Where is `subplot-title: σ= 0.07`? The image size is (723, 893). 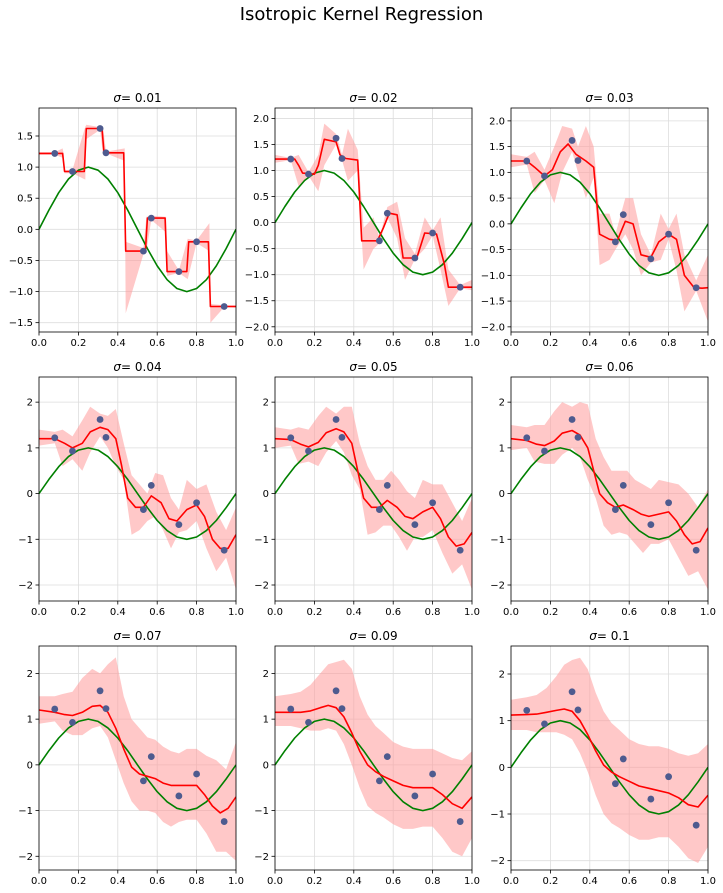 subplot-title: σ= 0.07 is located at coordinates (137, 636).